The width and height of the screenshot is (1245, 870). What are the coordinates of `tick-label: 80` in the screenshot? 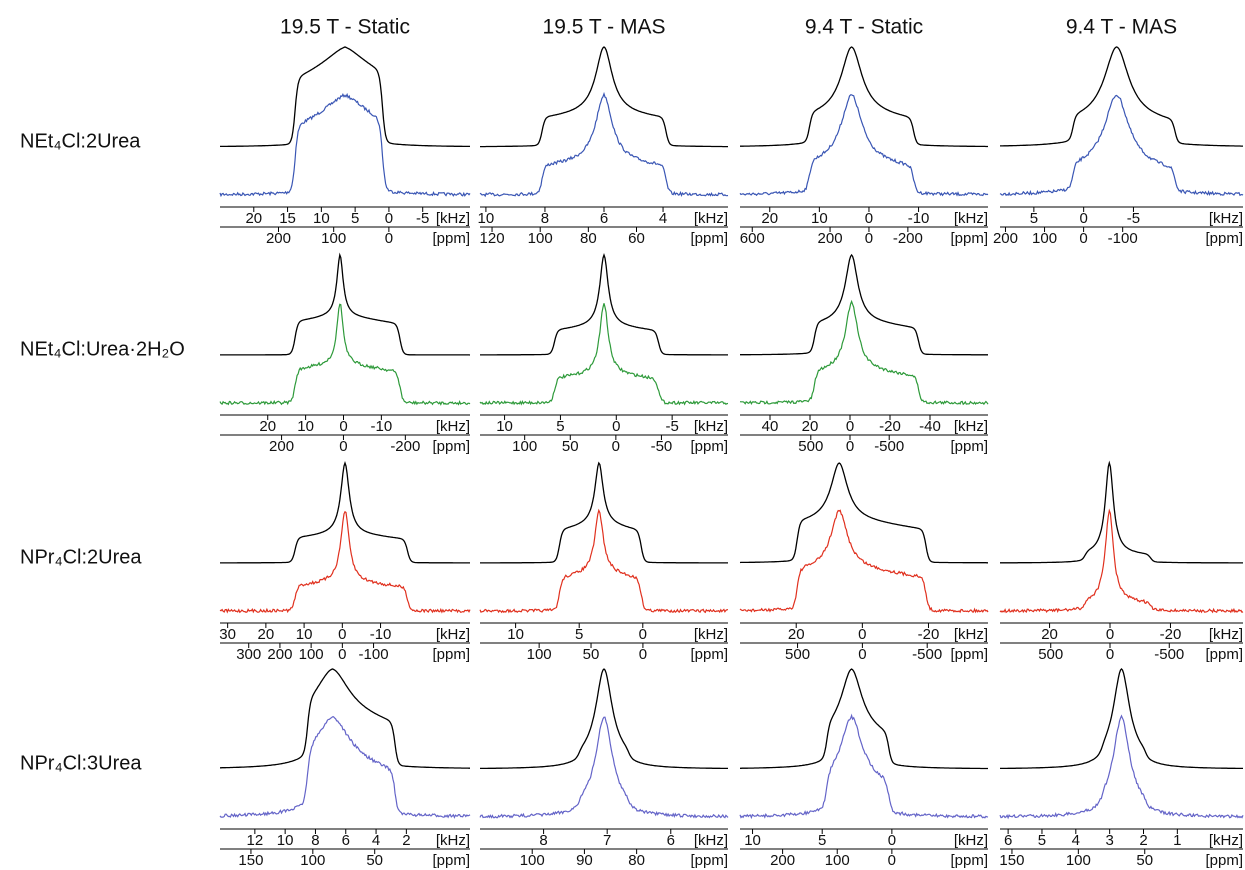 It's located at (636, 860).